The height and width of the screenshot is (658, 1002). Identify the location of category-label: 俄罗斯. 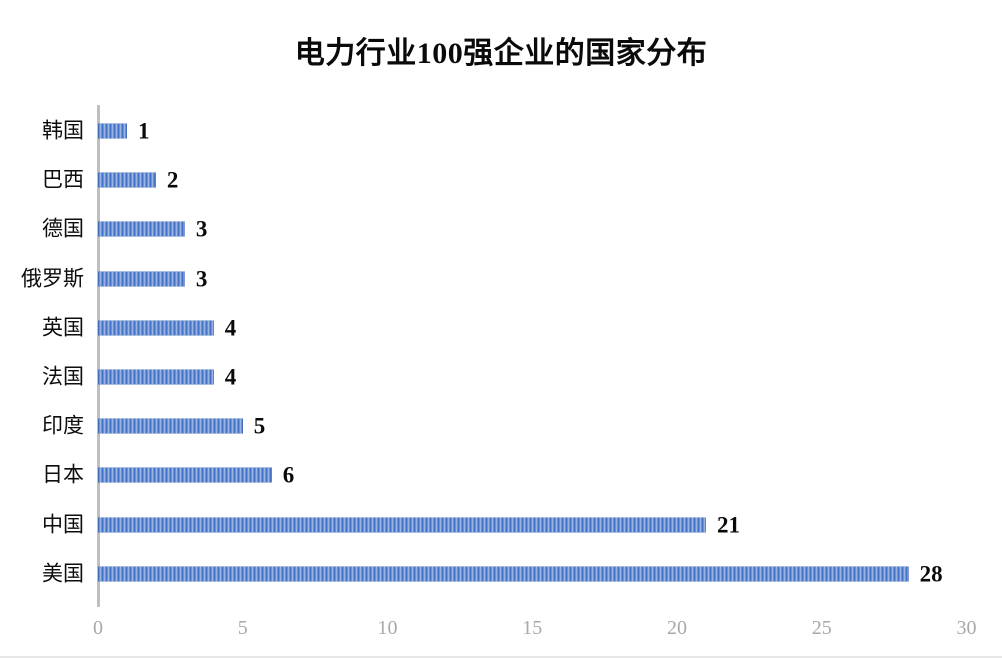
(52, 278).